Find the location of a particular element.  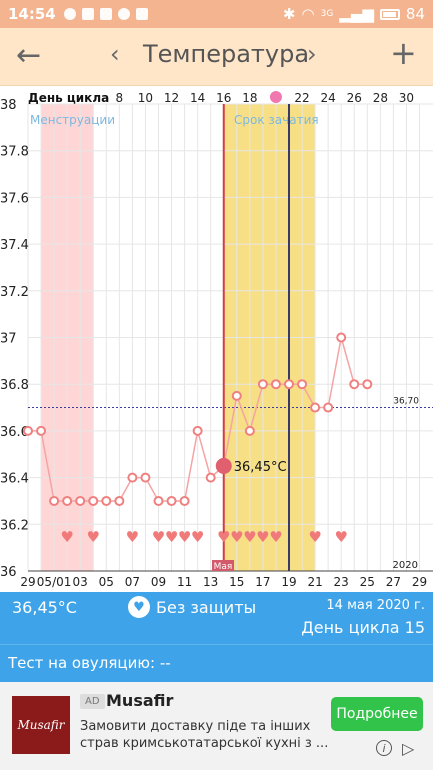

protection-toggle: ♥ Без защиты is located at coordinates (192, 607).